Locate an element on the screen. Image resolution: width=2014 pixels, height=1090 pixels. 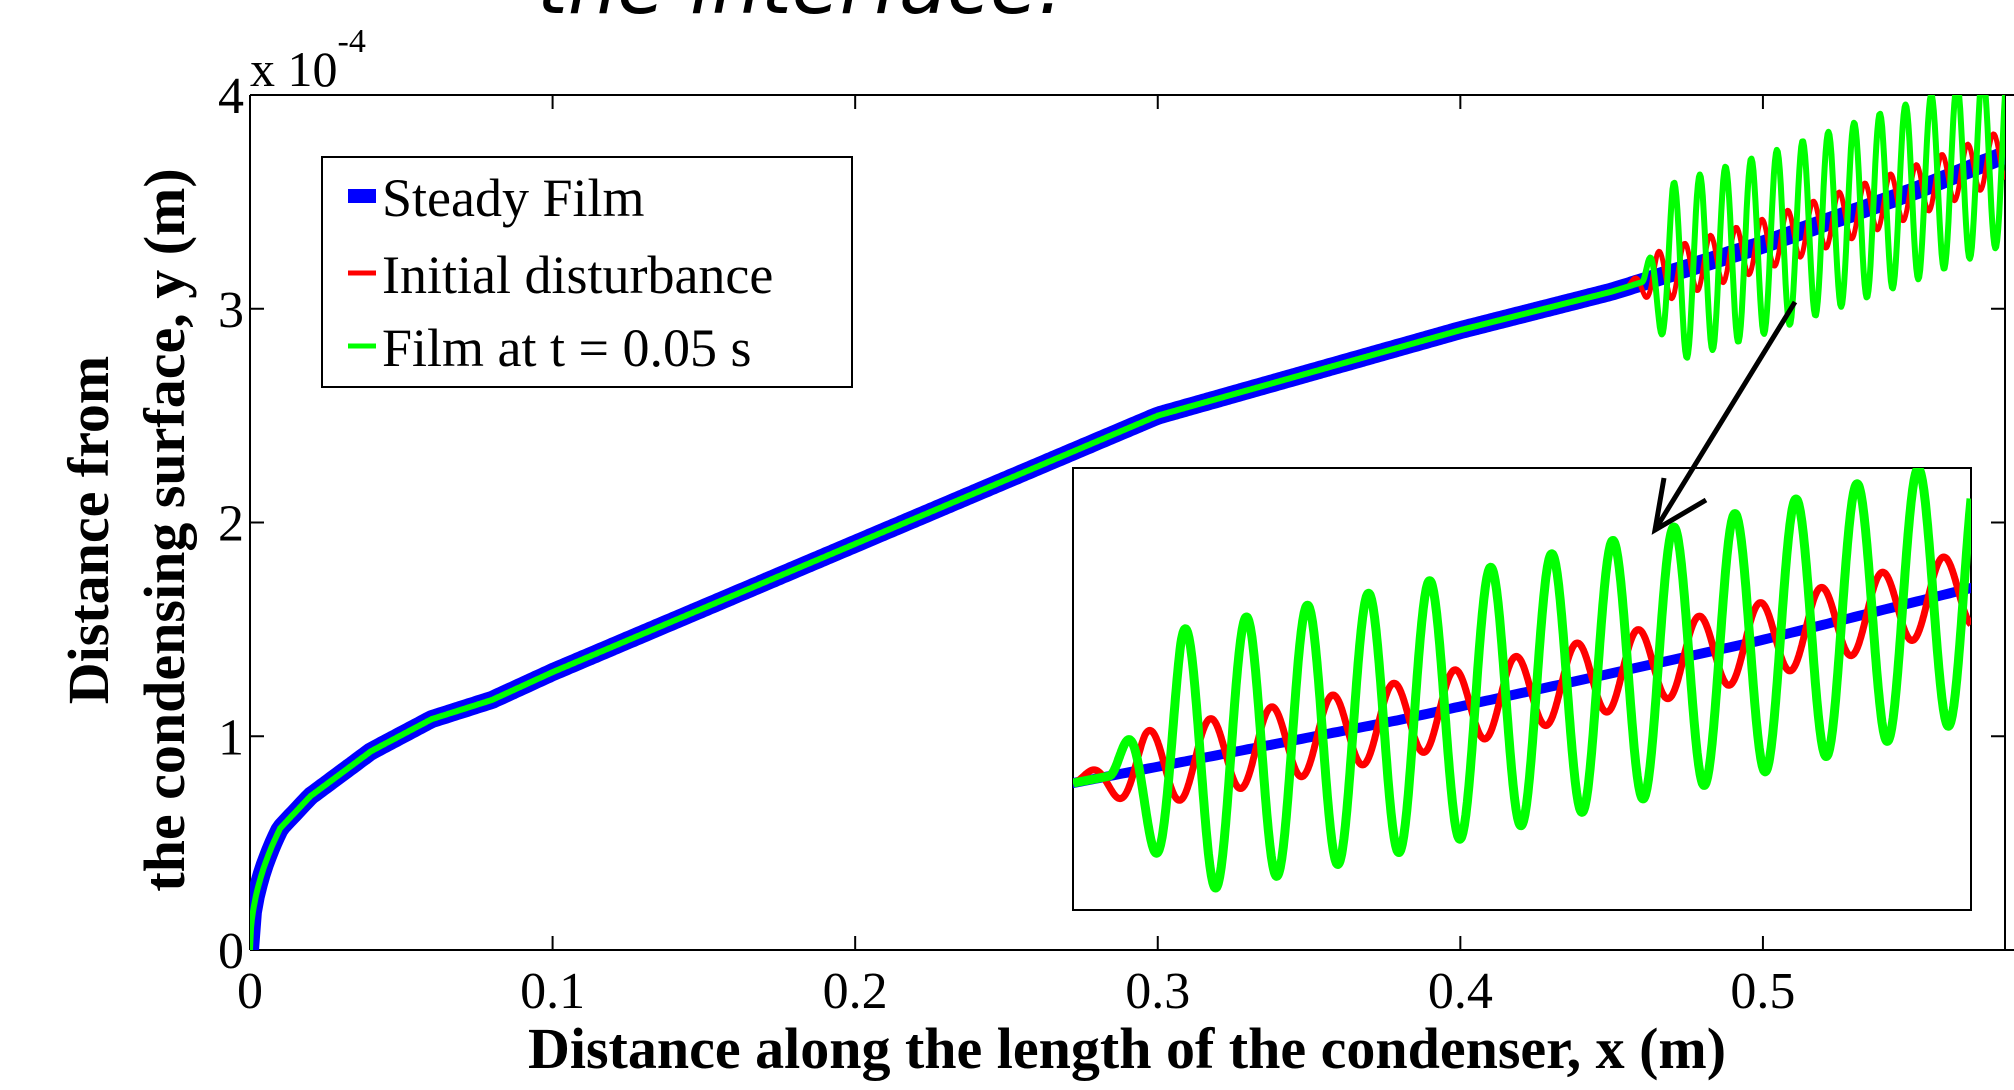
inset-series-initial-disturbance is located at coordinates (1522, 678).